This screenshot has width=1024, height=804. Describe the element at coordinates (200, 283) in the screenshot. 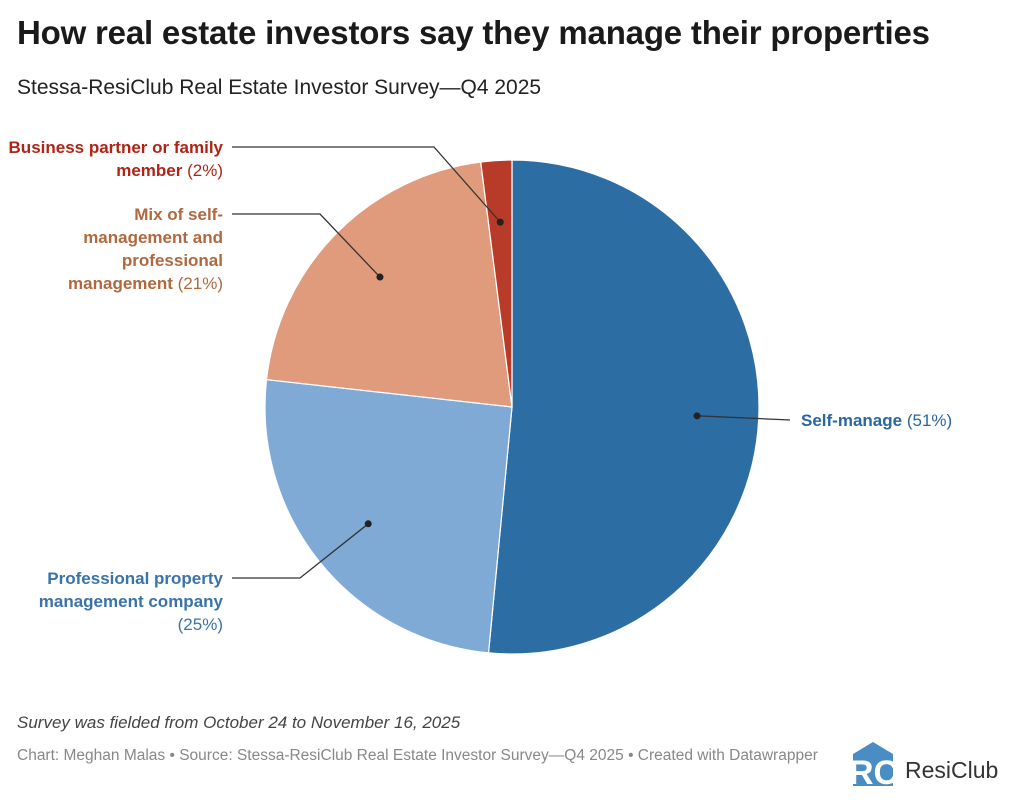

I see `slice-pct: (21%)` at that location.